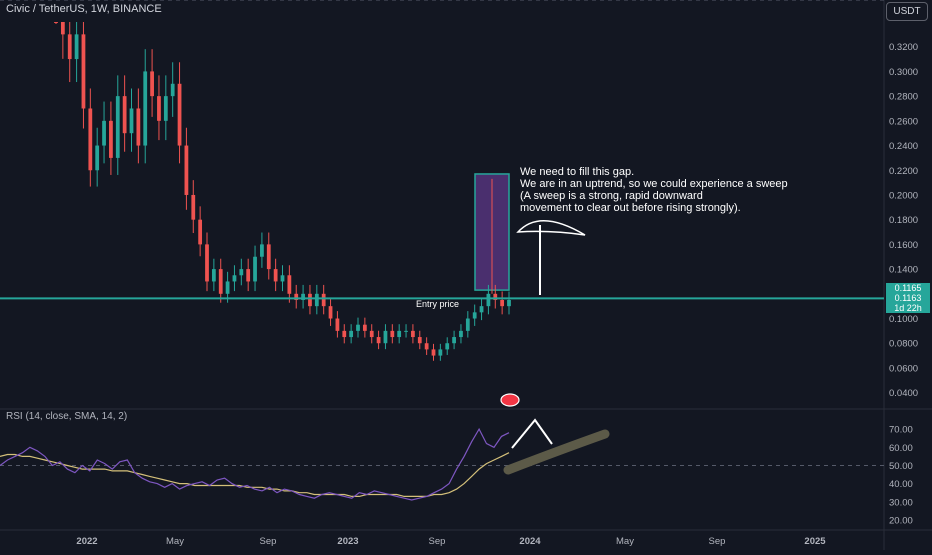 The image size is (932, 555). I want to click on countdown-tag: 1d 22h, so click(908, 308).